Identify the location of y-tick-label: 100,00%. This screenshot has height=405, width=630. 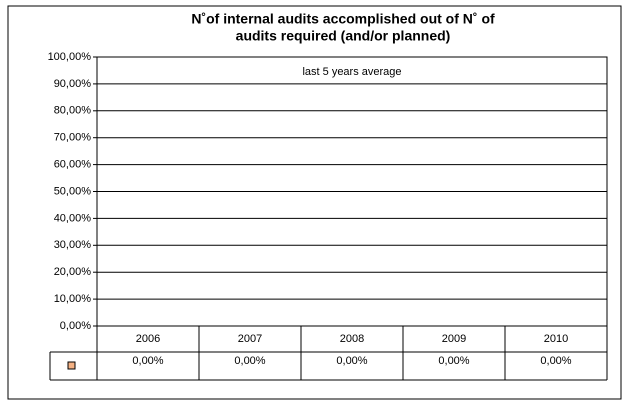
(70, 57).